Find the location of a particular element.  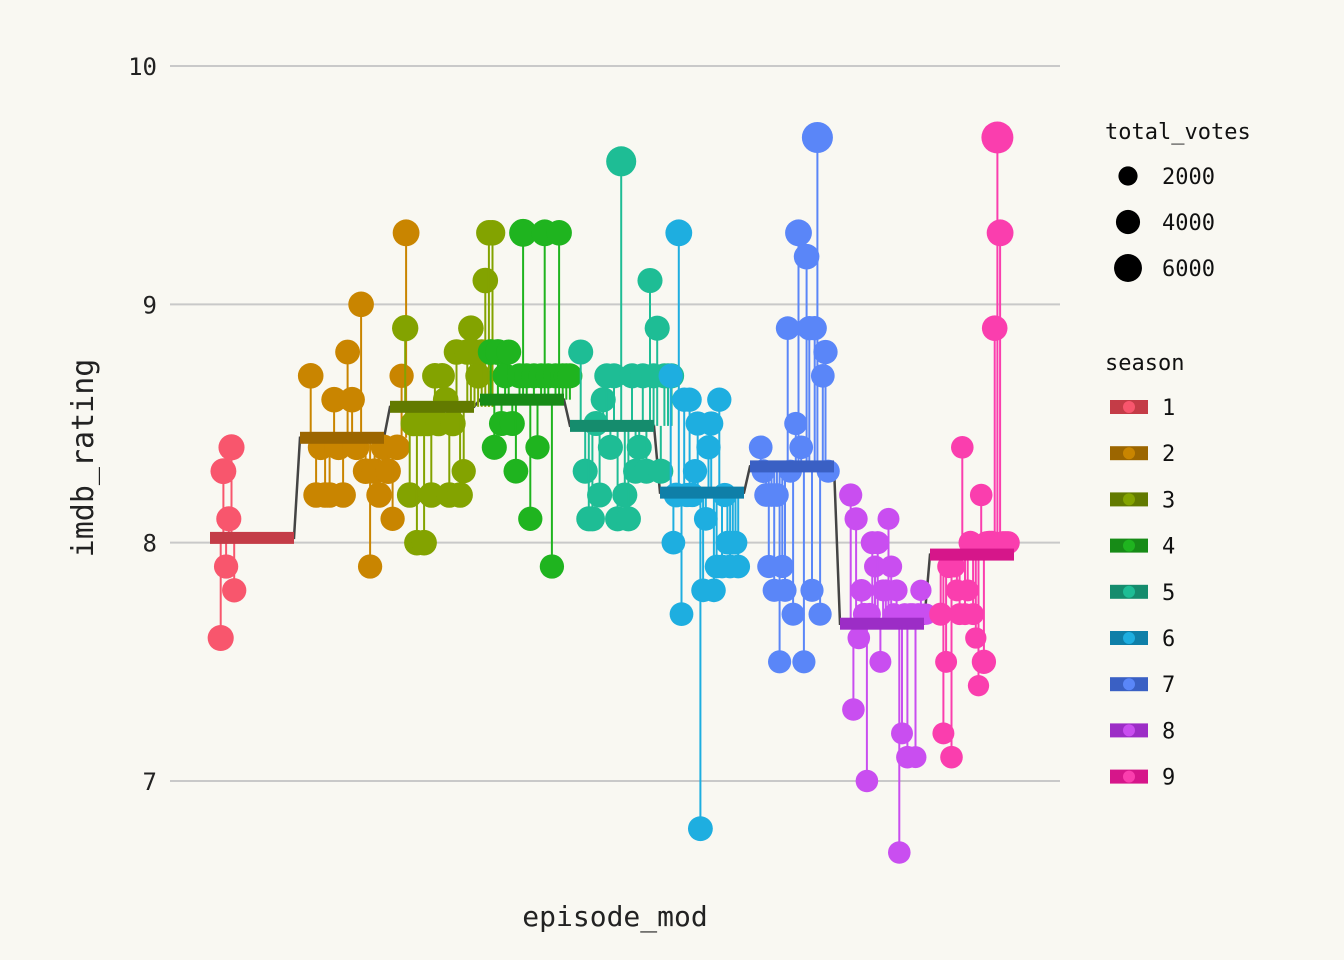

season-legend-label-1: 1 is located at coordinates (1168, 408).